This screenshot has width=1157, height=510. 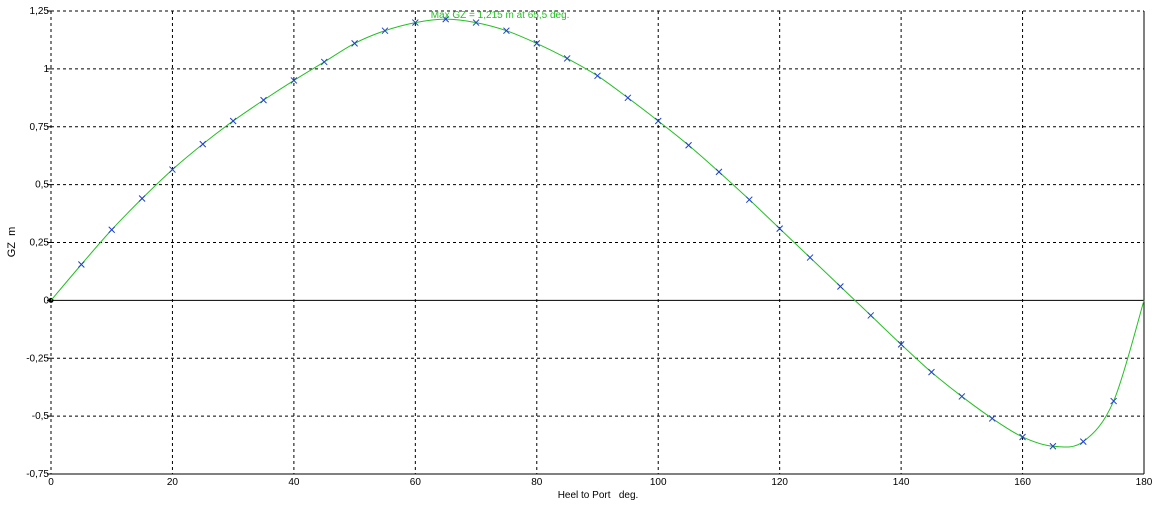 What do you see at coordinates (46, 300) in the screenshot?
I see `y-tick-label: 0` at bounding box center [46, 300].